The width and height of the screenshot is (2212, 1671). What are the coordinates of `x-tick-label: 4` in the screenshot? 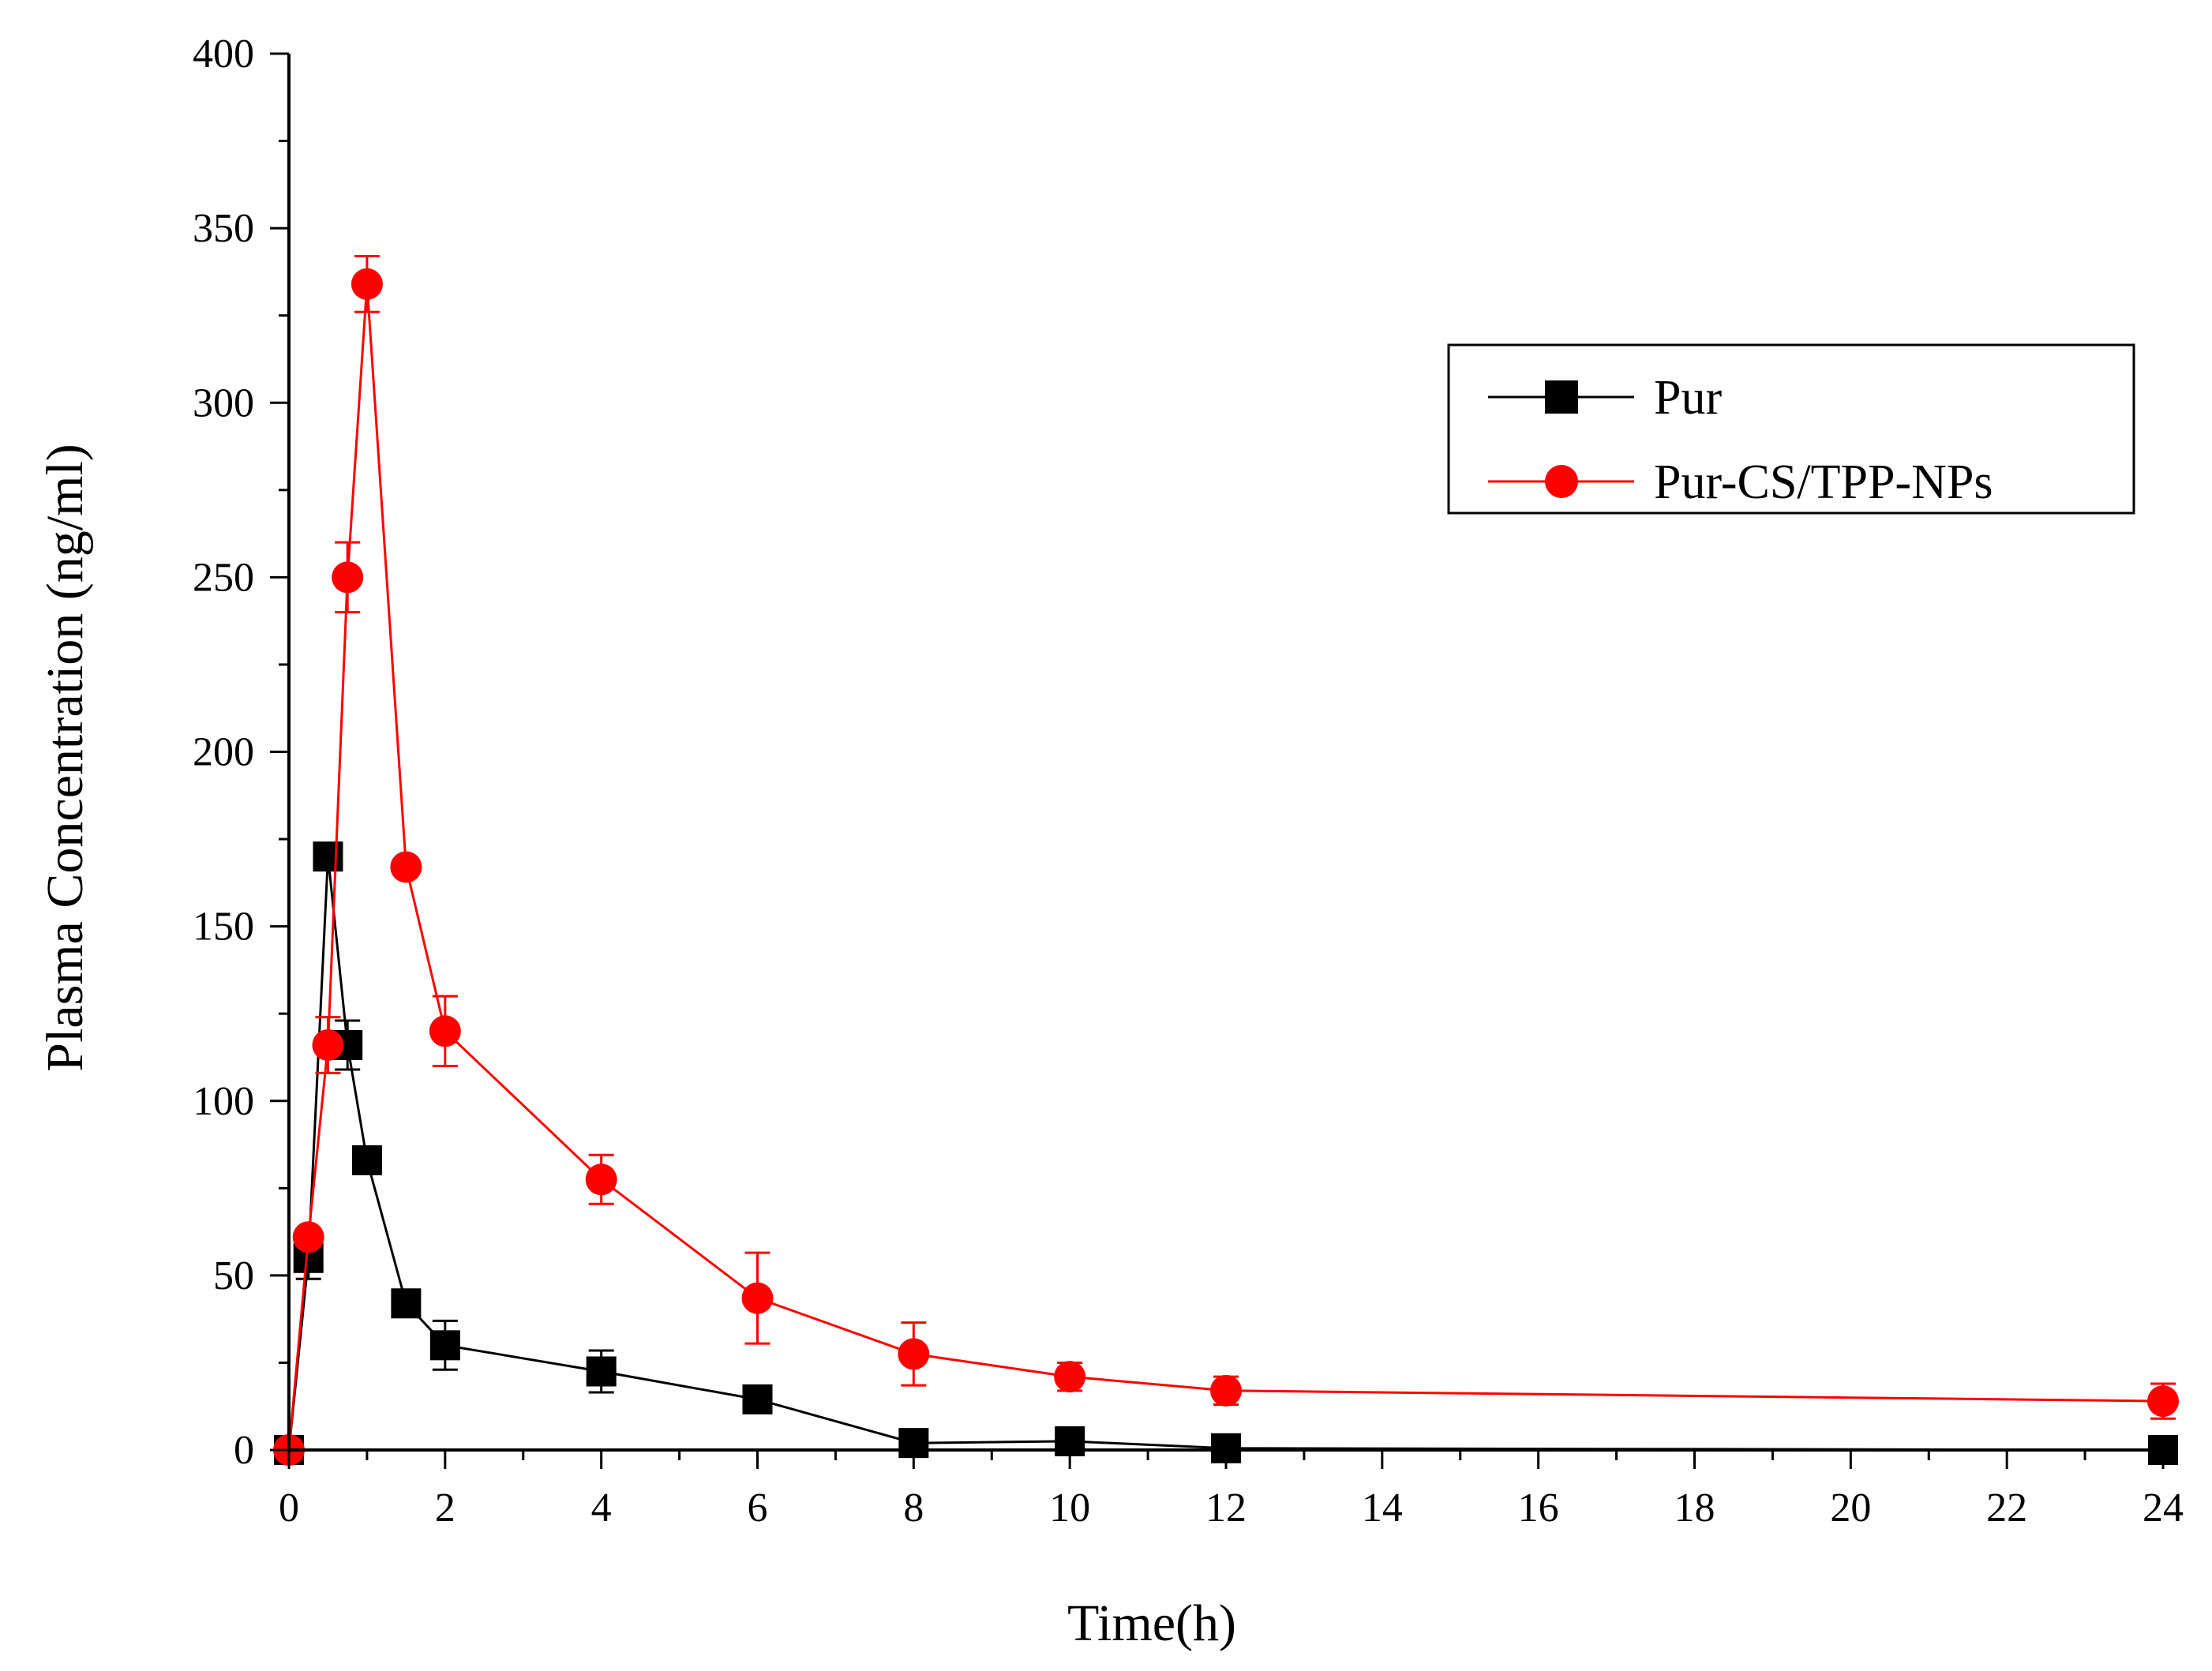 It's located at (601, 1508).